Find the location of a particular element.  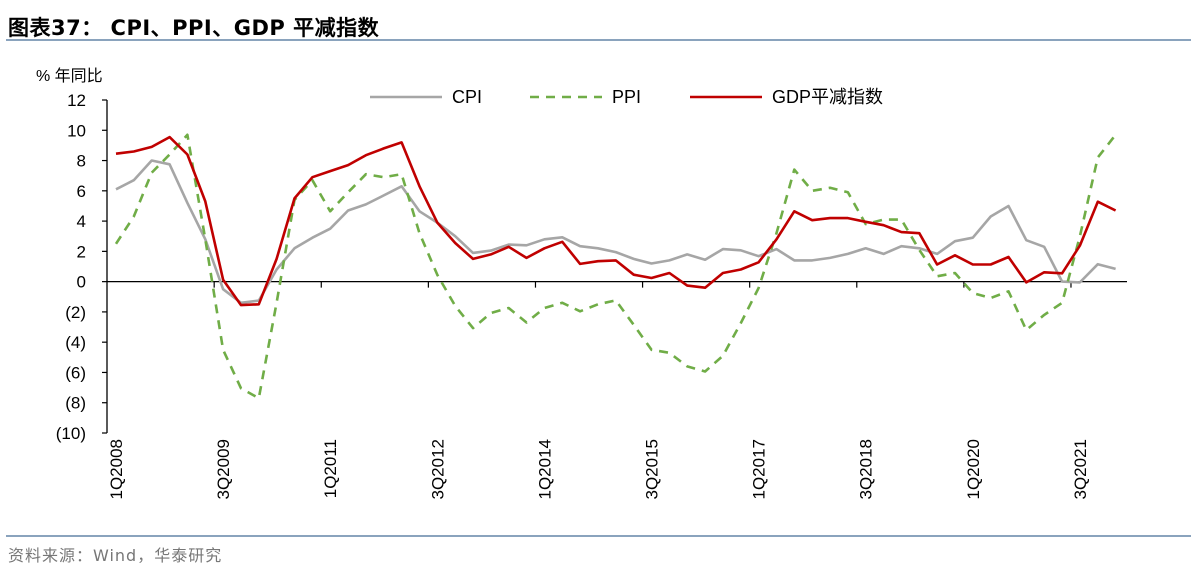

y-tick-label: 2 is located at coordinates (81, 251).